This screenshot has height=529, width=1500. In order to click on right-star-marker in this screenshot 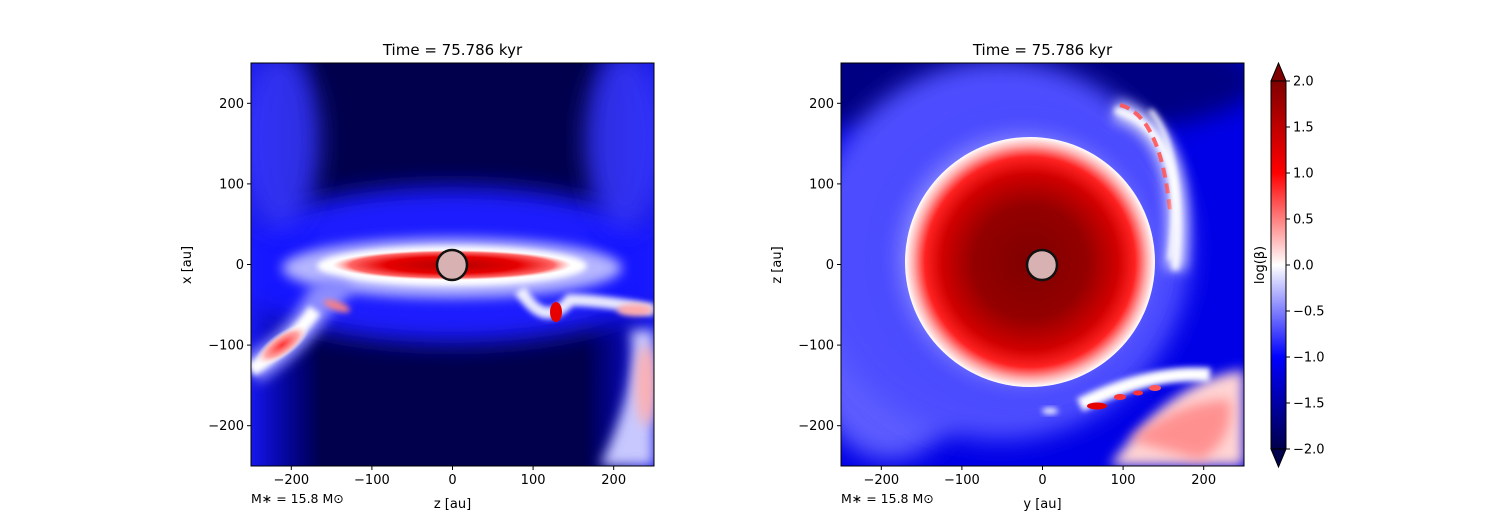, I will do `click(1042, 265)`.